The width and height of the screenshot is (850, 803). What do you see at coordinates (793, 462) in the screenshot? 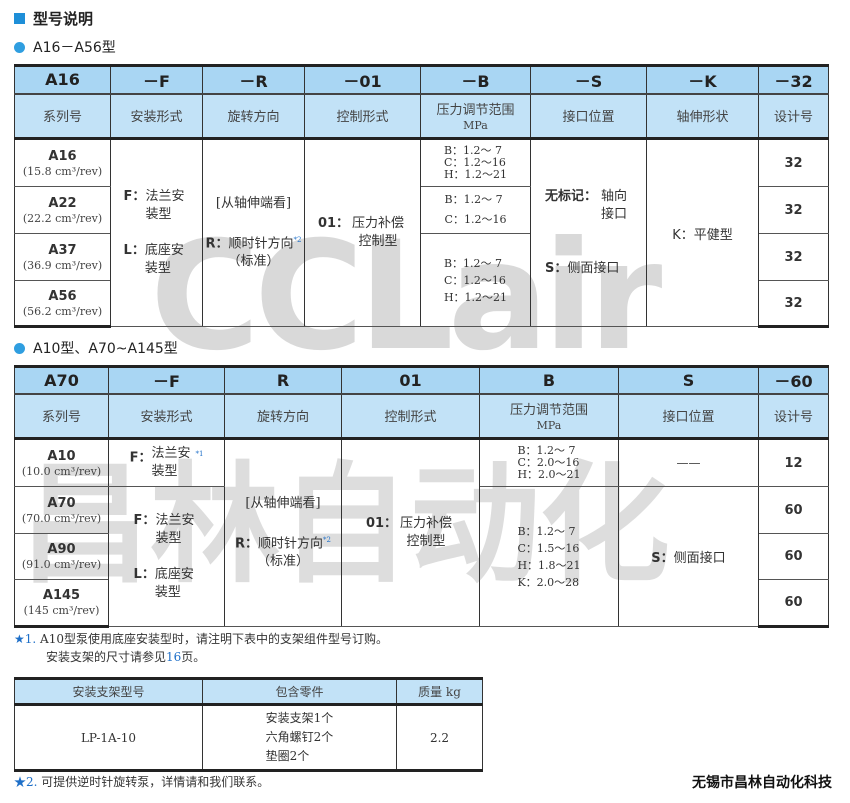
I see `design-a10: 12` at bounding box center [793, 462].